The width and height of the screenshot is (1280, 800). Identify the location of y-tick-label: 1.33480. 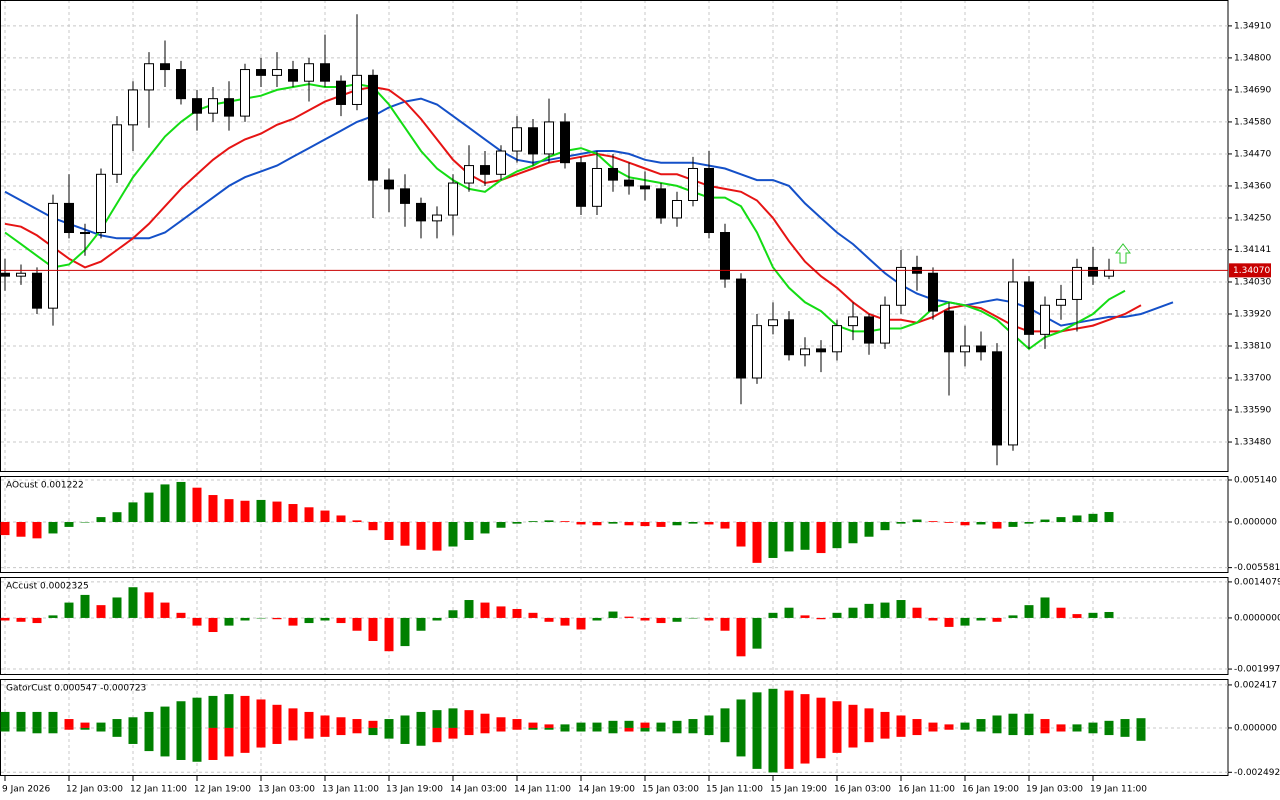
(1252, 443).